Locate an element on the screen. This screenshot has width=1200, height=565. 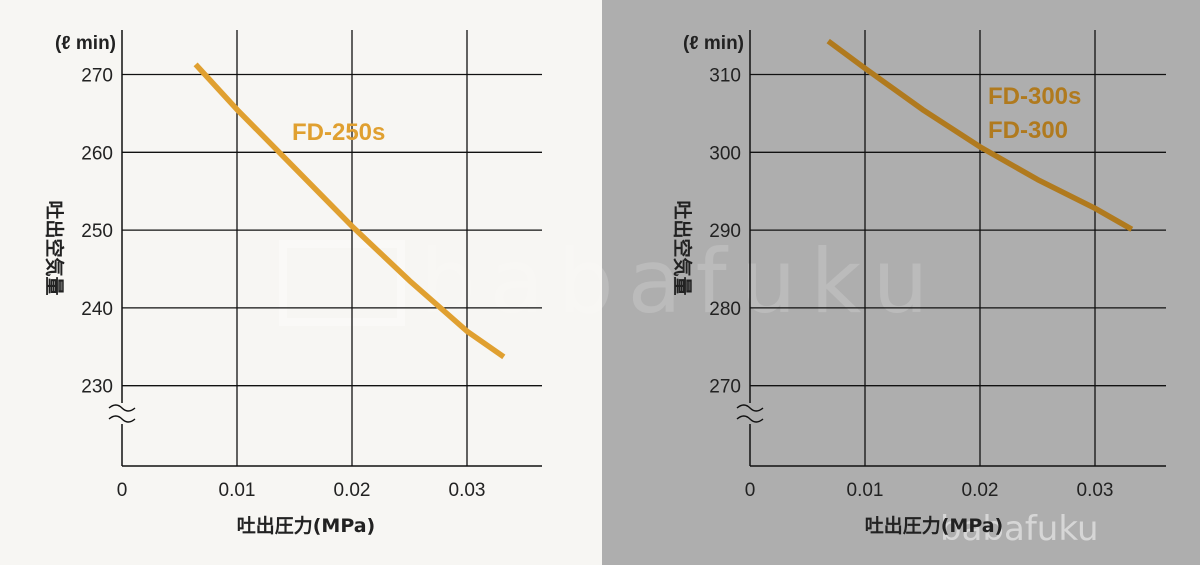
y-tick-label: 260 is located at coordinates (97, 153).